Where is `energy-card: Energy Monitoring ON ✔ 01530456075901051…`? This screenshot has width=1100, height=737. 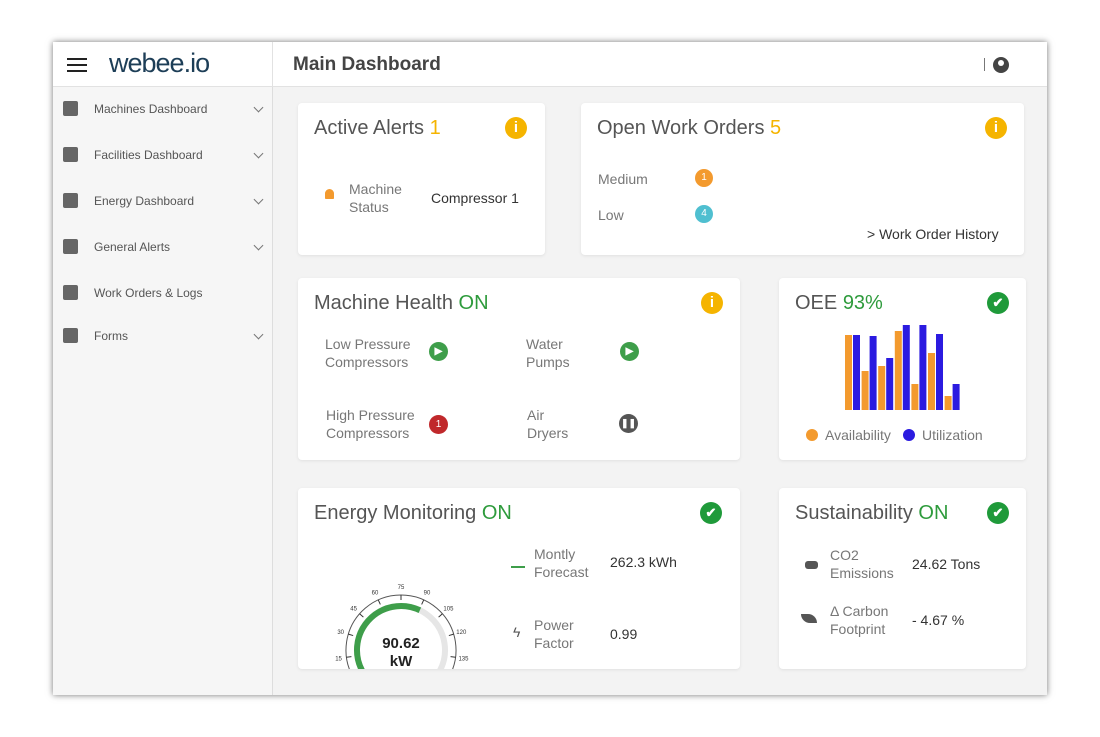
energy-card: Energy Monitoring ON ✔ 01530456075901051… is located at coordinates (519, 578).